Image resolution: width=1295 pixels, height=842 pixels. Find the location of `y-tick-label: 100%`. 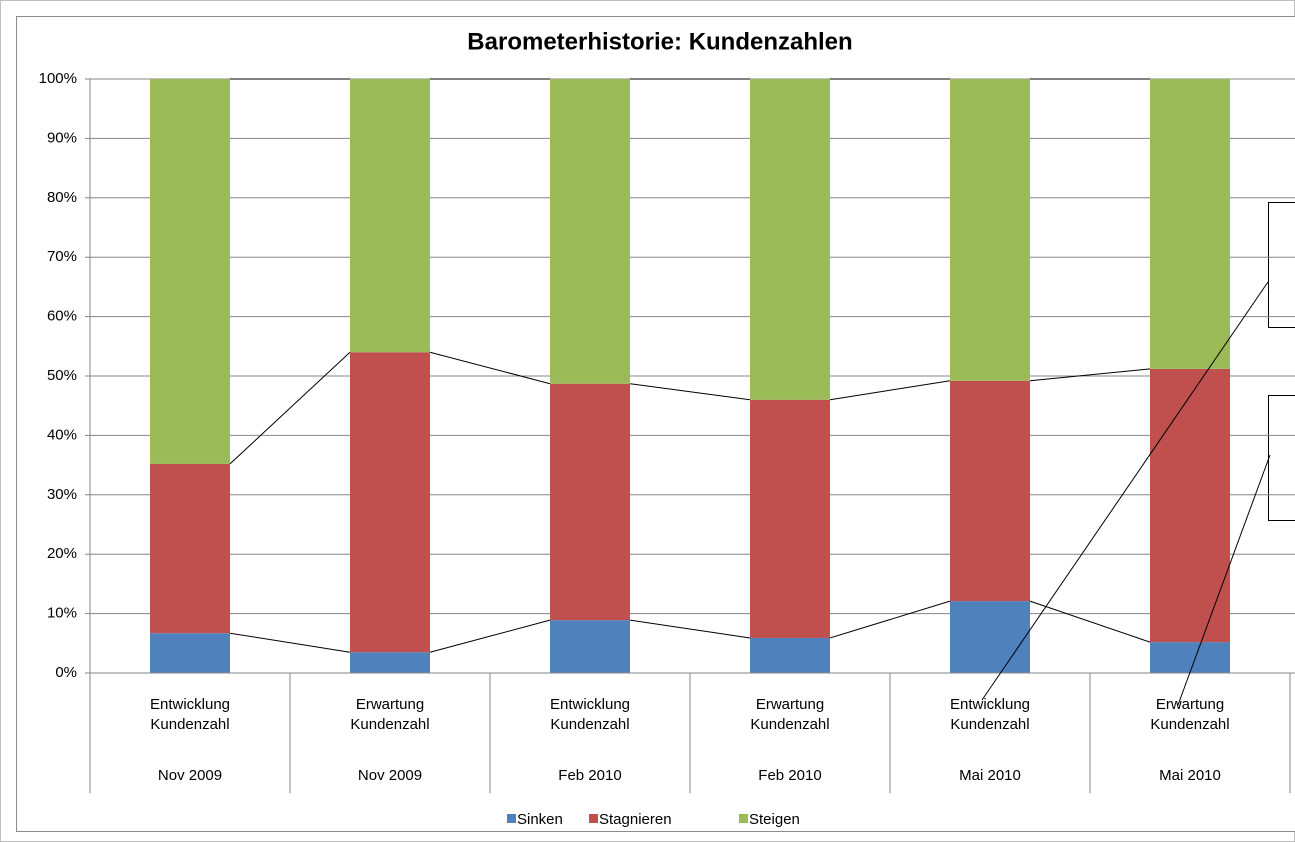

y-tick-label: 100% is located at coordinates (58, 78).